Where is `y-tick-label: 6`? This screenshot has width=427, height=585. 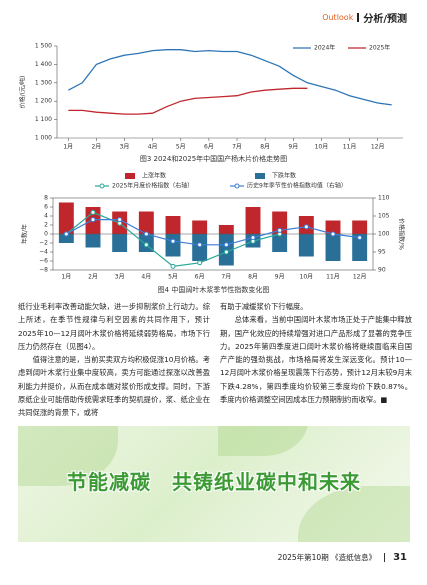
y-tick-label: 6 is located at coordinates (46, 207).